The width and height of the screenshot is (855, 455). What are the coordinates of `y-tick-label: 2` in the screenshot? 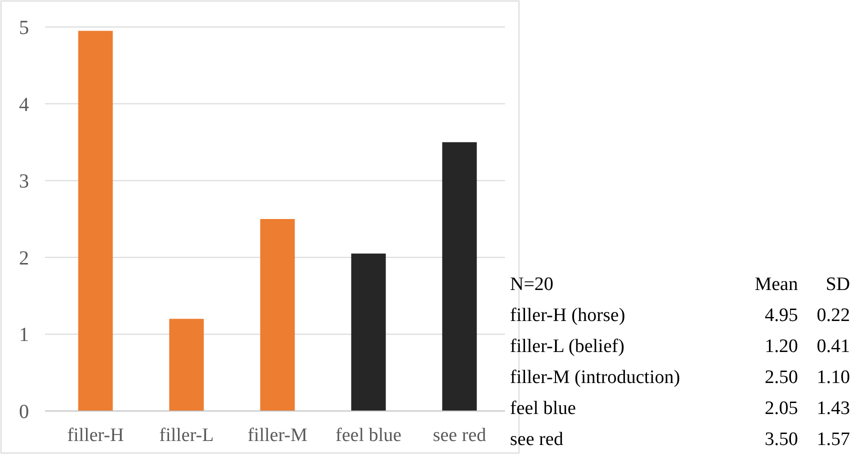 It's located at (24, 258).